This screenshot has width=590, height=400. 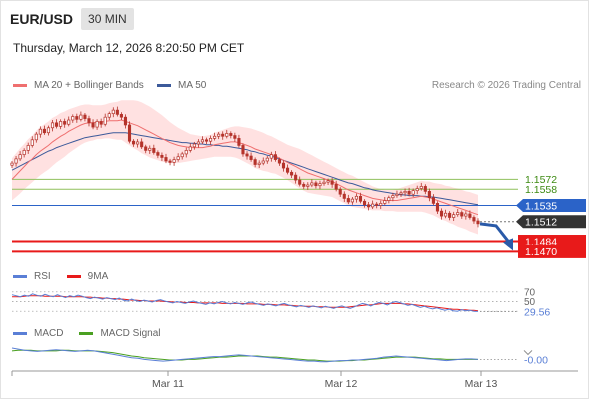 I want to click on ma20-swatch, so click(x=20, y=85).